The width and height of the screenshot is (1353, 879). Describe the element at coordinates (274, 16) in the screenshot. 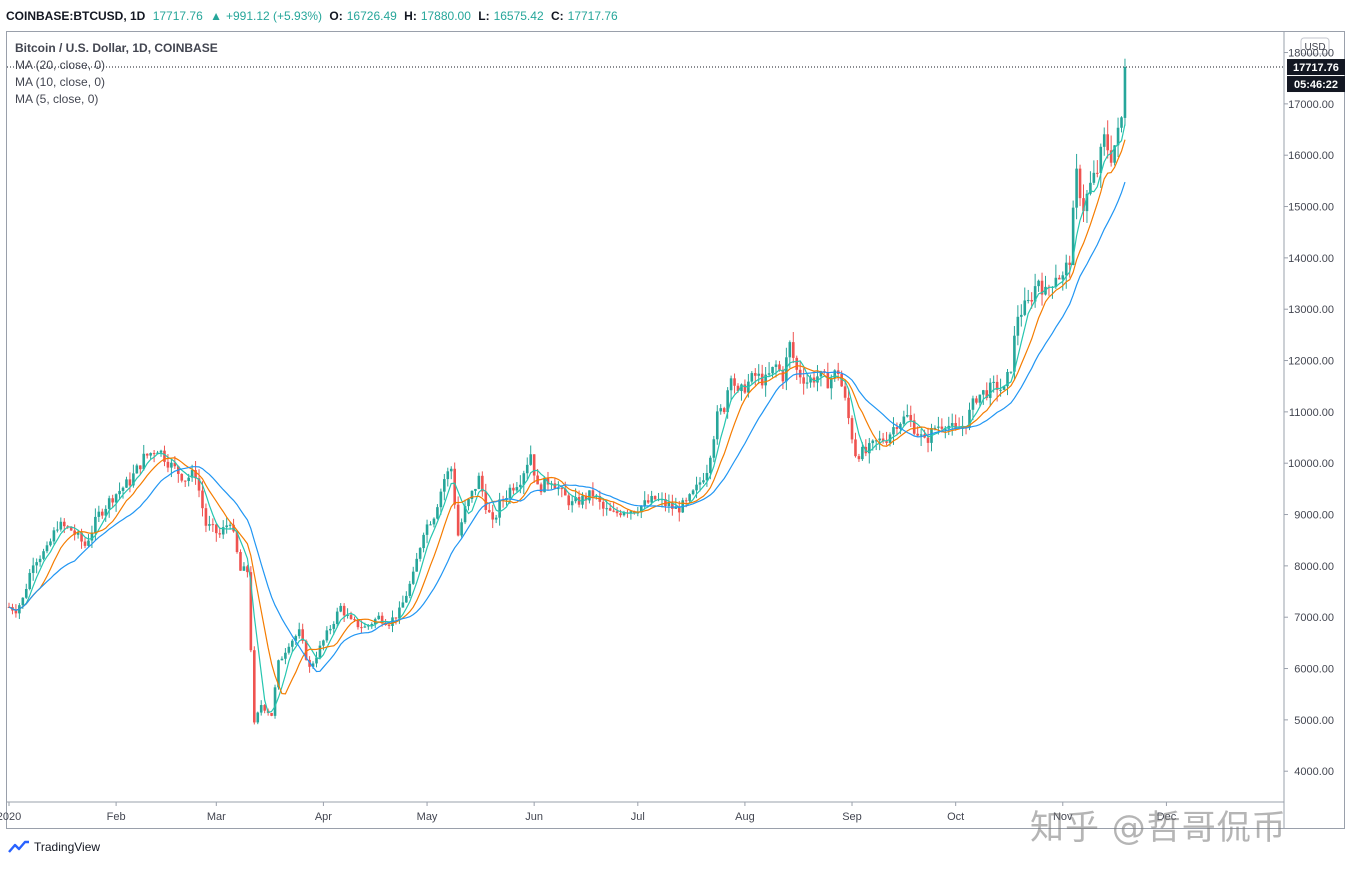

I see `change-value: +991.12 (+5.93%)` at that location.